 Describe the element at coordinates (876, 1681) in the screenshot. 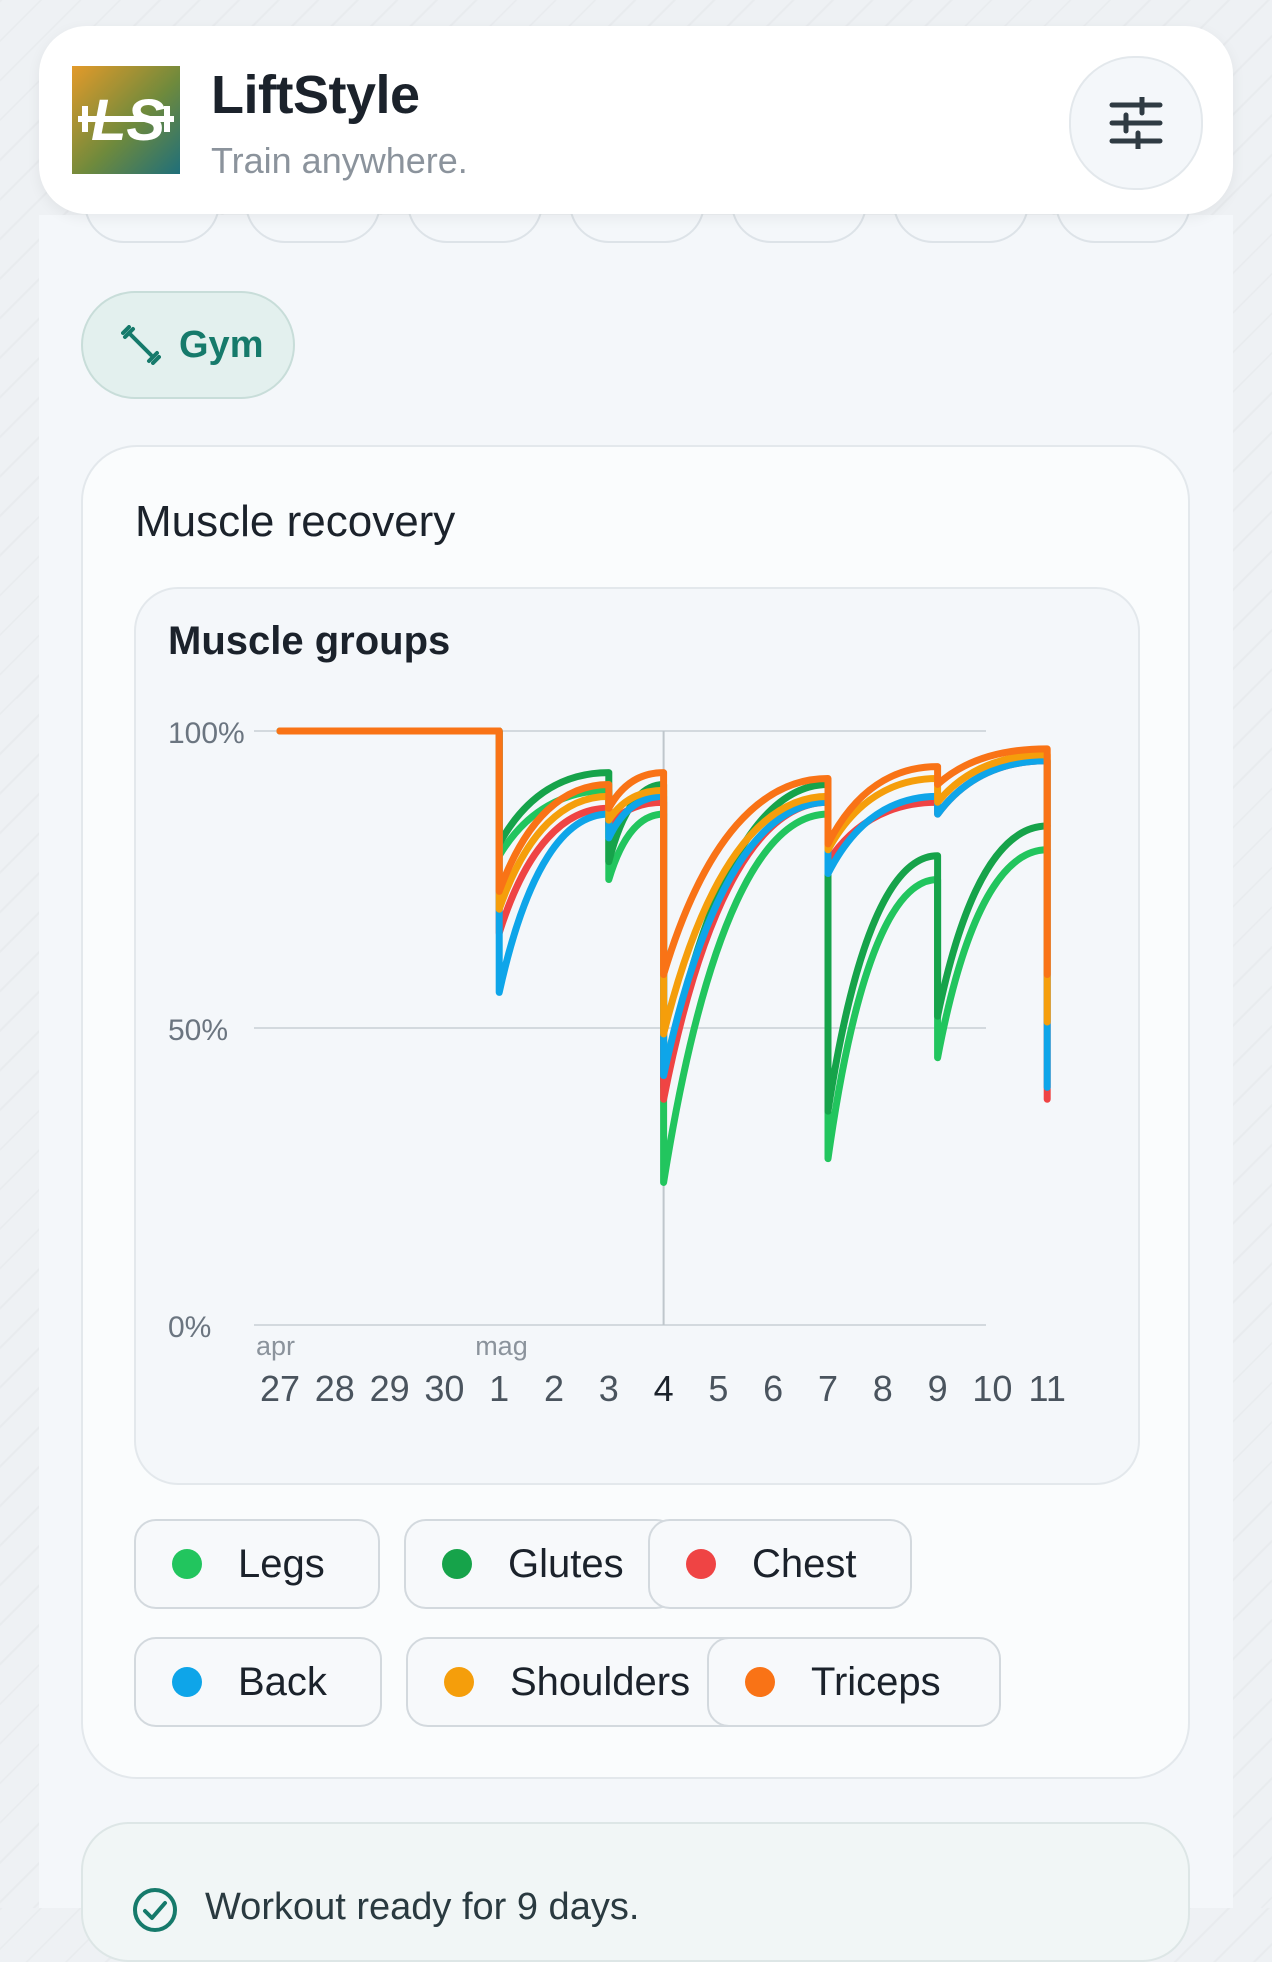

I see `legend-label: Triceps` at that location.